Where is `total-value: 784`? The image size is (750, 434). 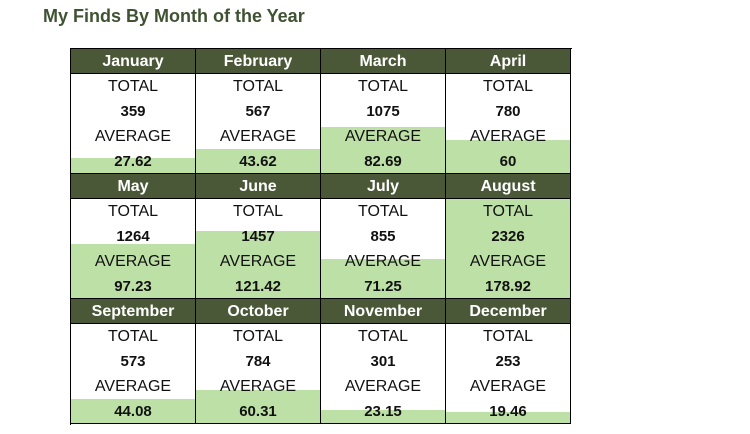 total-value: 784 is located at coordinates (258, 361).